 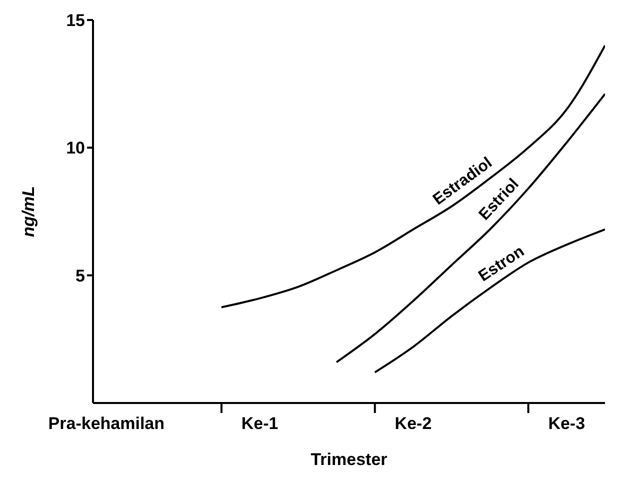 I want to click on x-tick-label: Ke-2, so click(x=413, y=423).